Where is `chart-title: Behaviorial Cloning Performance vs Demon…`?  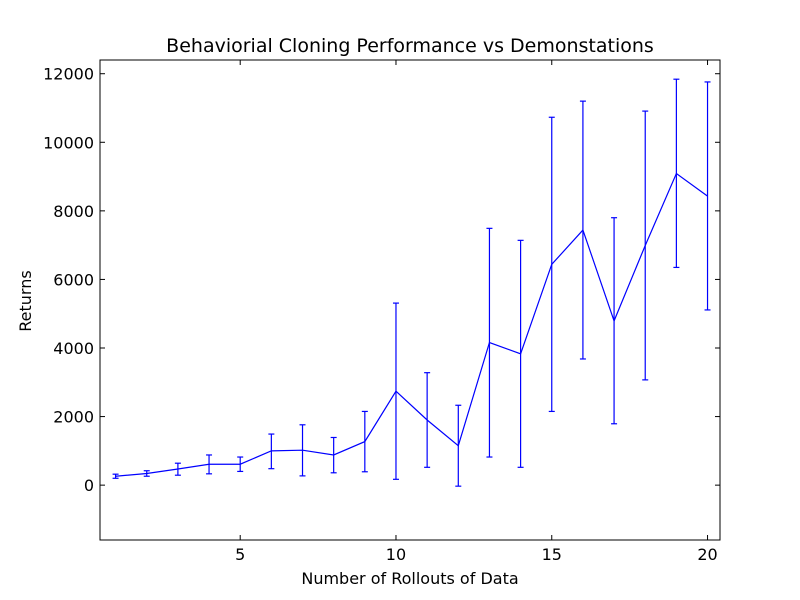
chart-title: Behaviorial Cloning Performance vs Demon… is located at coordinates (410, 46).